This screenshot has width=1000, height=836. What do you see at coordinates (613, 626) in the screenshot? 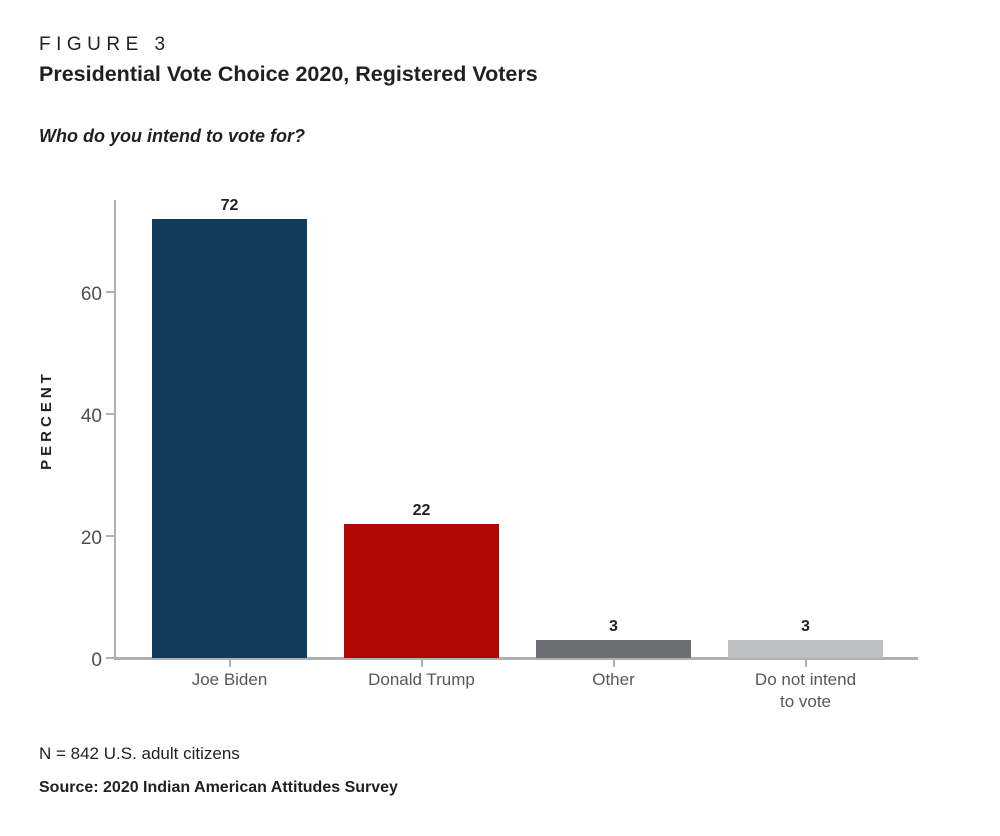
I see `bar-value-other: 3` at bounding box center [613, 626].